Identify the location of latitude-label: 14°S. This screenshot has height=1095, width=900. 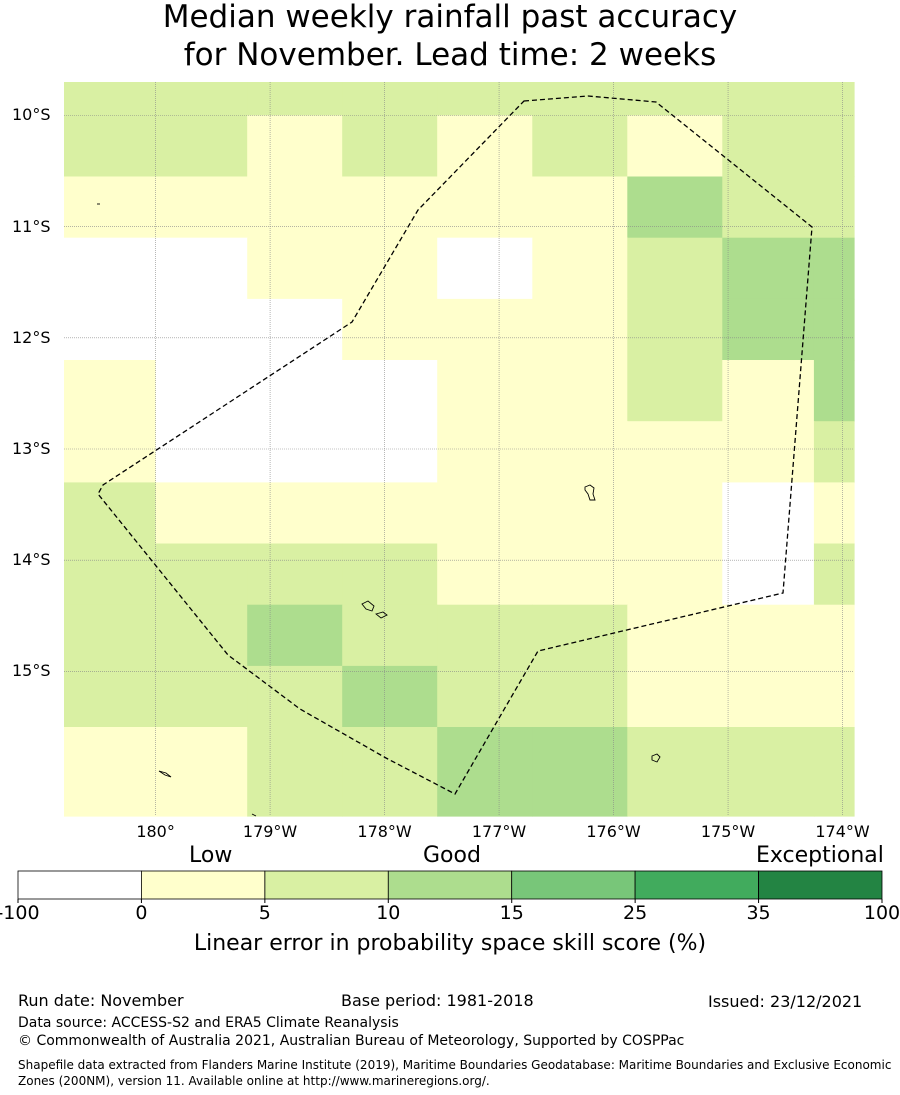
(31, 560).